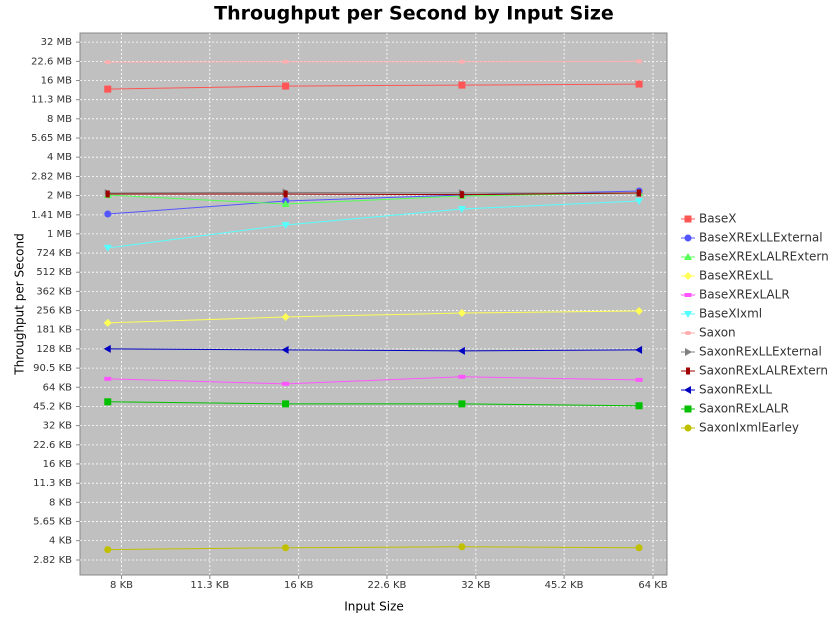 The width and height of the screenshot is (828, 622). What do you see at coordinates (57, 42) in the screenshot?
I see `y-tick-label: 32 MB` at bounding box center [57, 42].